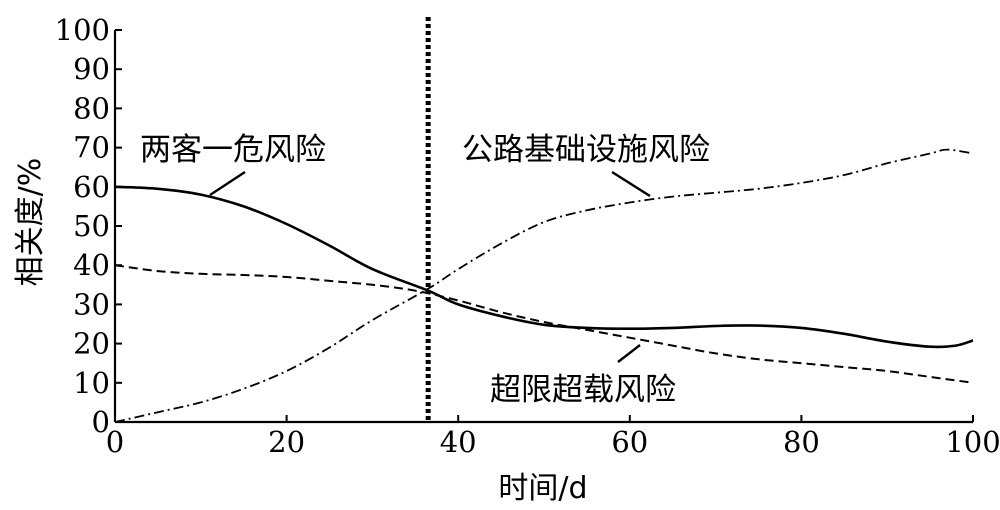 This screenshot has height=510, width=1000. What do you see at coordinates (91, 69) in the screenshot?
I see `y-tick-label-90: 90` at bounding box center [91, 69].